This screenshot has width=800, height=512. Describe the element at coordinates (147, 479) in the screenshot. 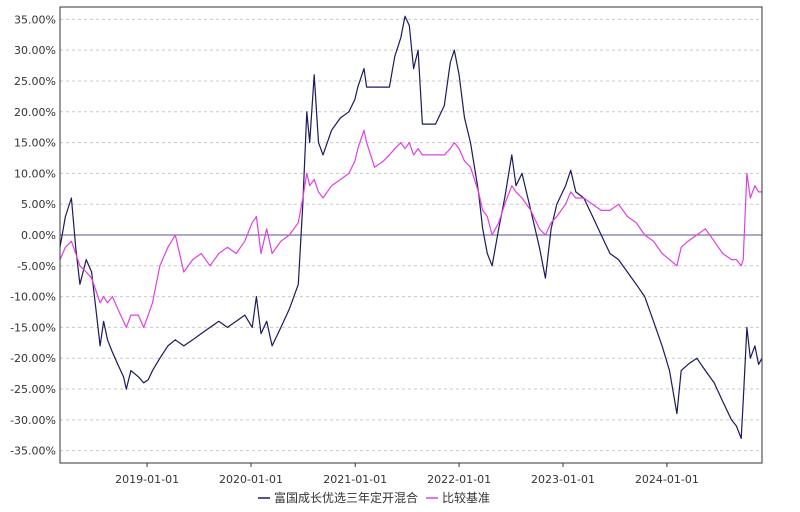

I see `x-tick-label: 2019-01-01` at that location.